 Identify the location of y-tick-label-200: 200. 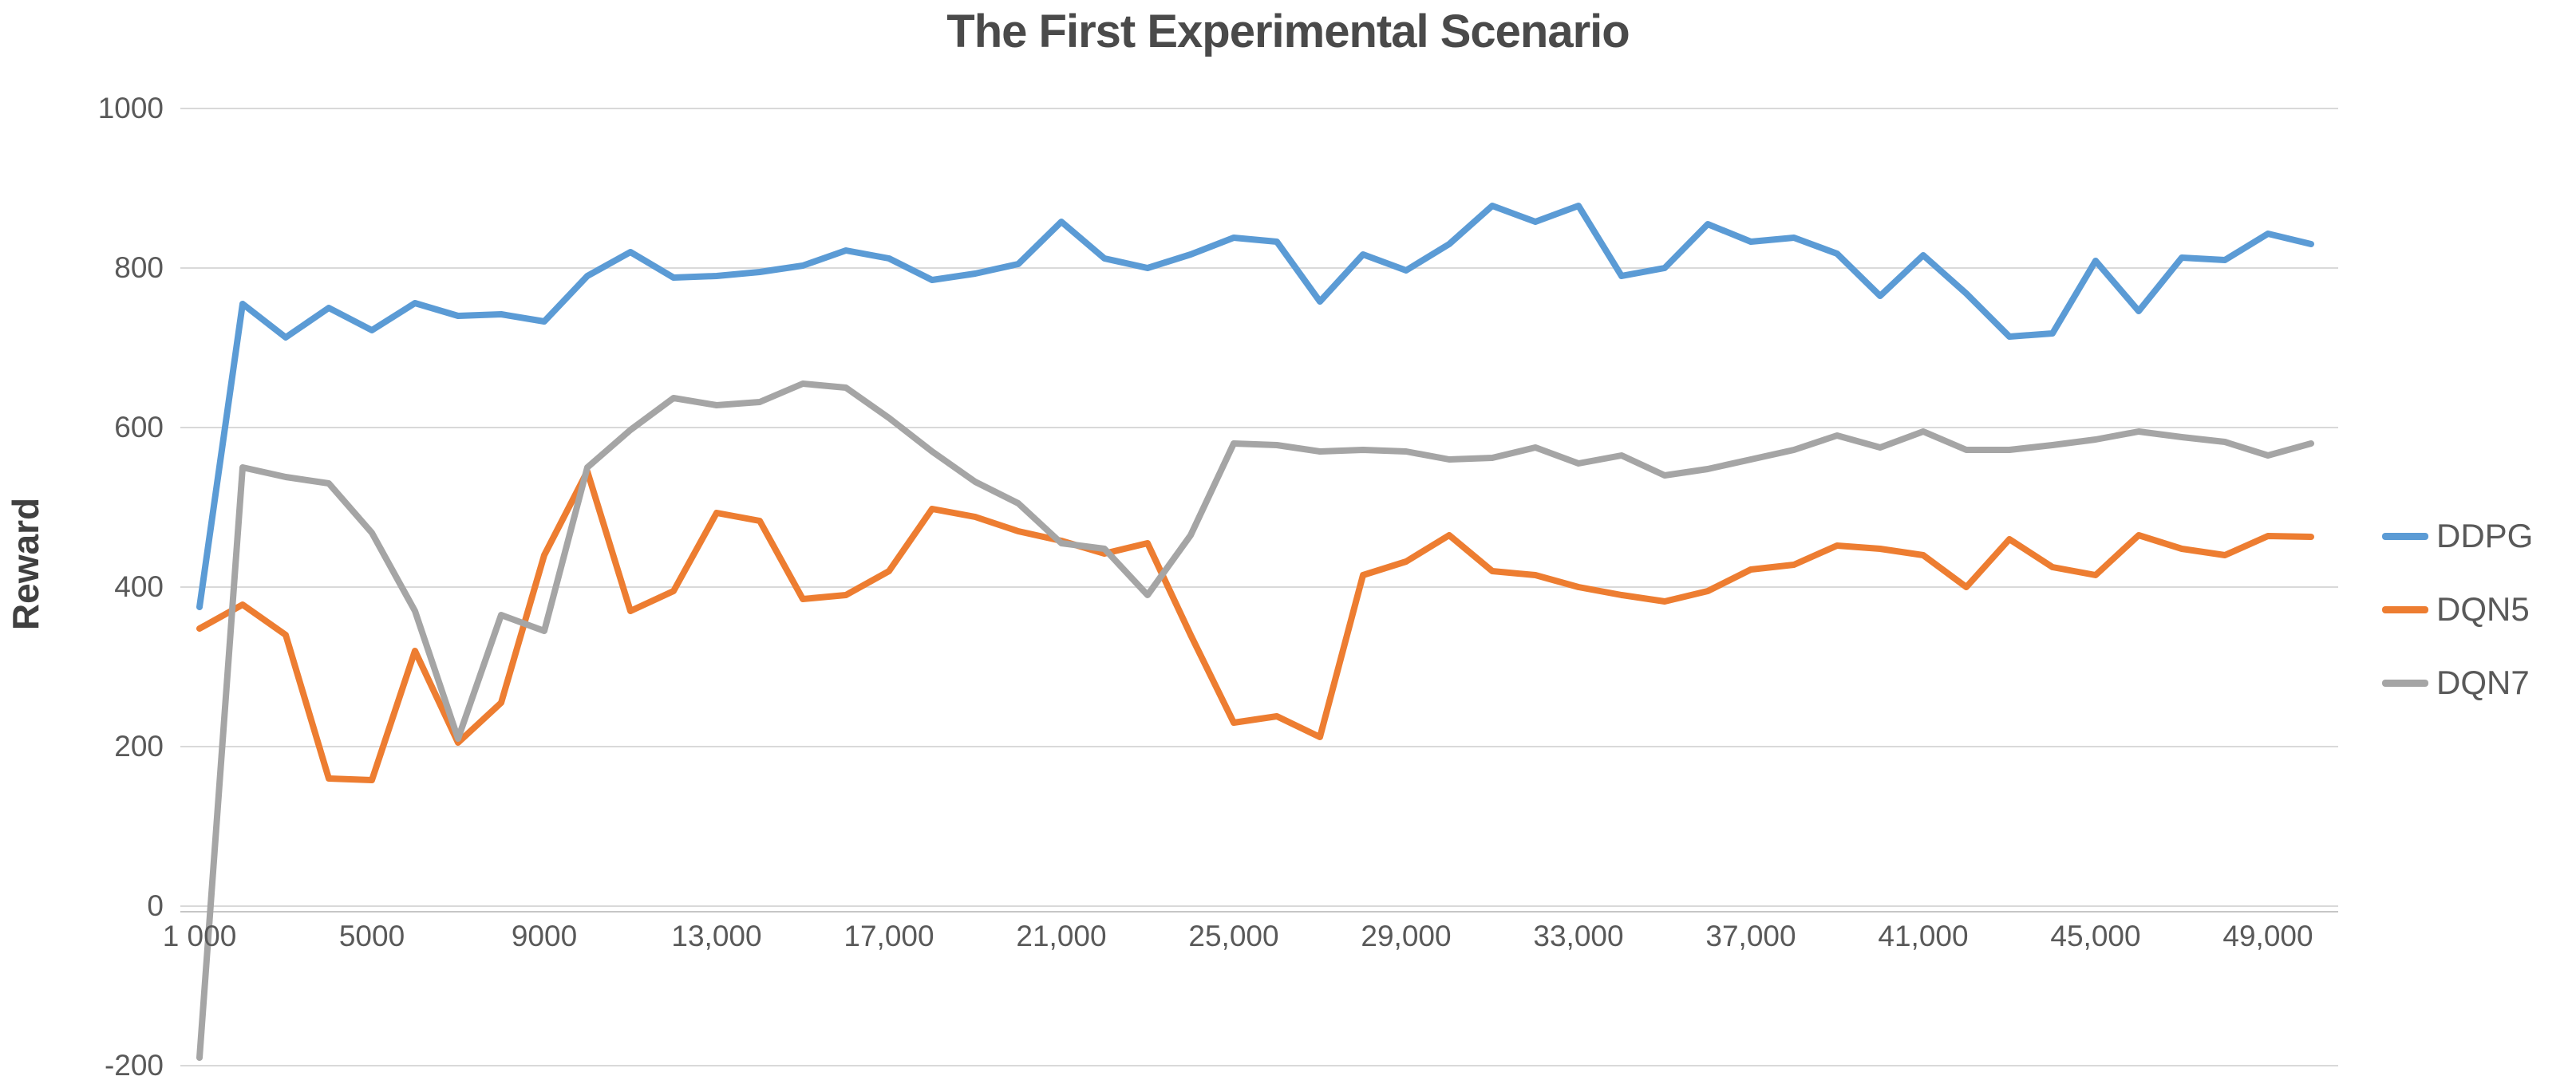
(139, 746).